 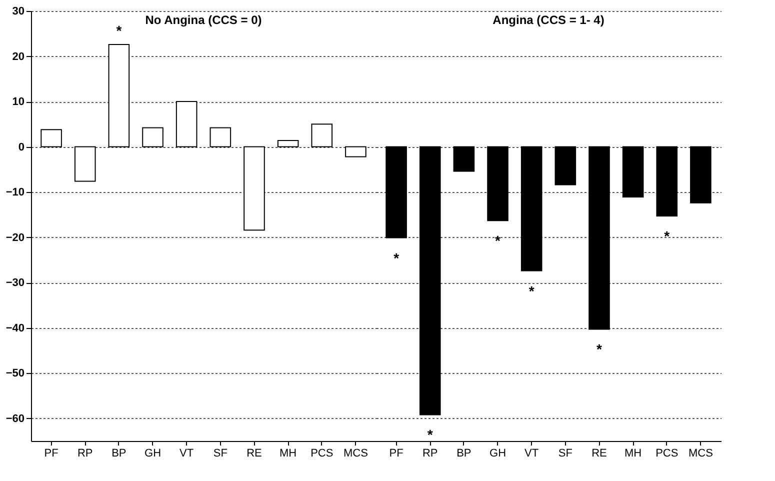 I want to click on chart-title: No Angina (CCS = 0), so click(x=203, y=20).